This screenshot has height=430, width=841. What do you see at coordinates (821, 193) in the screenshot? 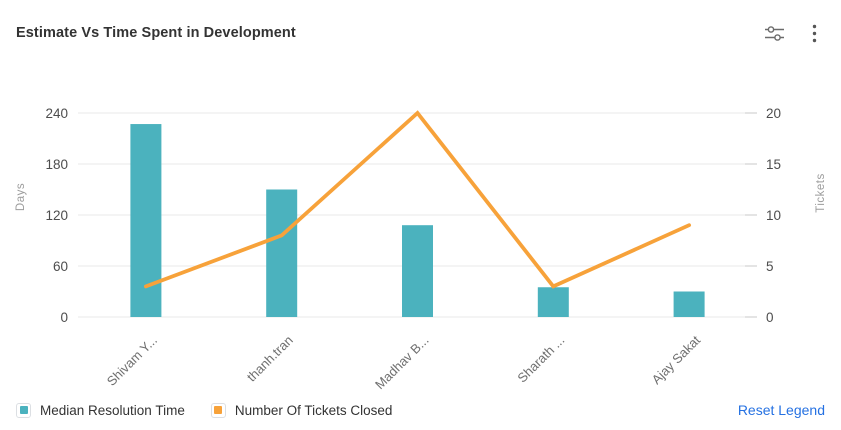
I see `right-axis-title: Tickets` at bounding box center [821, 193].